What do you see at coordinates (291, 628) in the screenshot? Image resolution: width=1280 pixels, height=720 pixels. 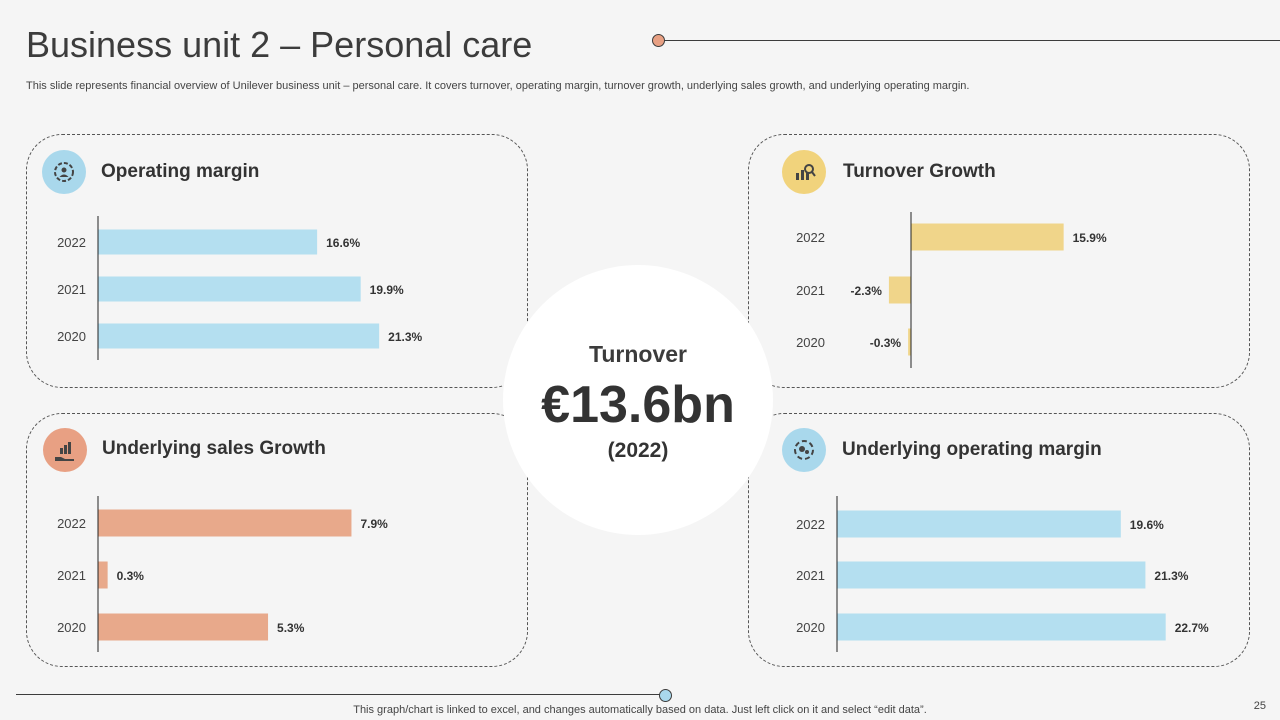 I see `value-label-2020: 5.3%` at bounding box center [291, 628].